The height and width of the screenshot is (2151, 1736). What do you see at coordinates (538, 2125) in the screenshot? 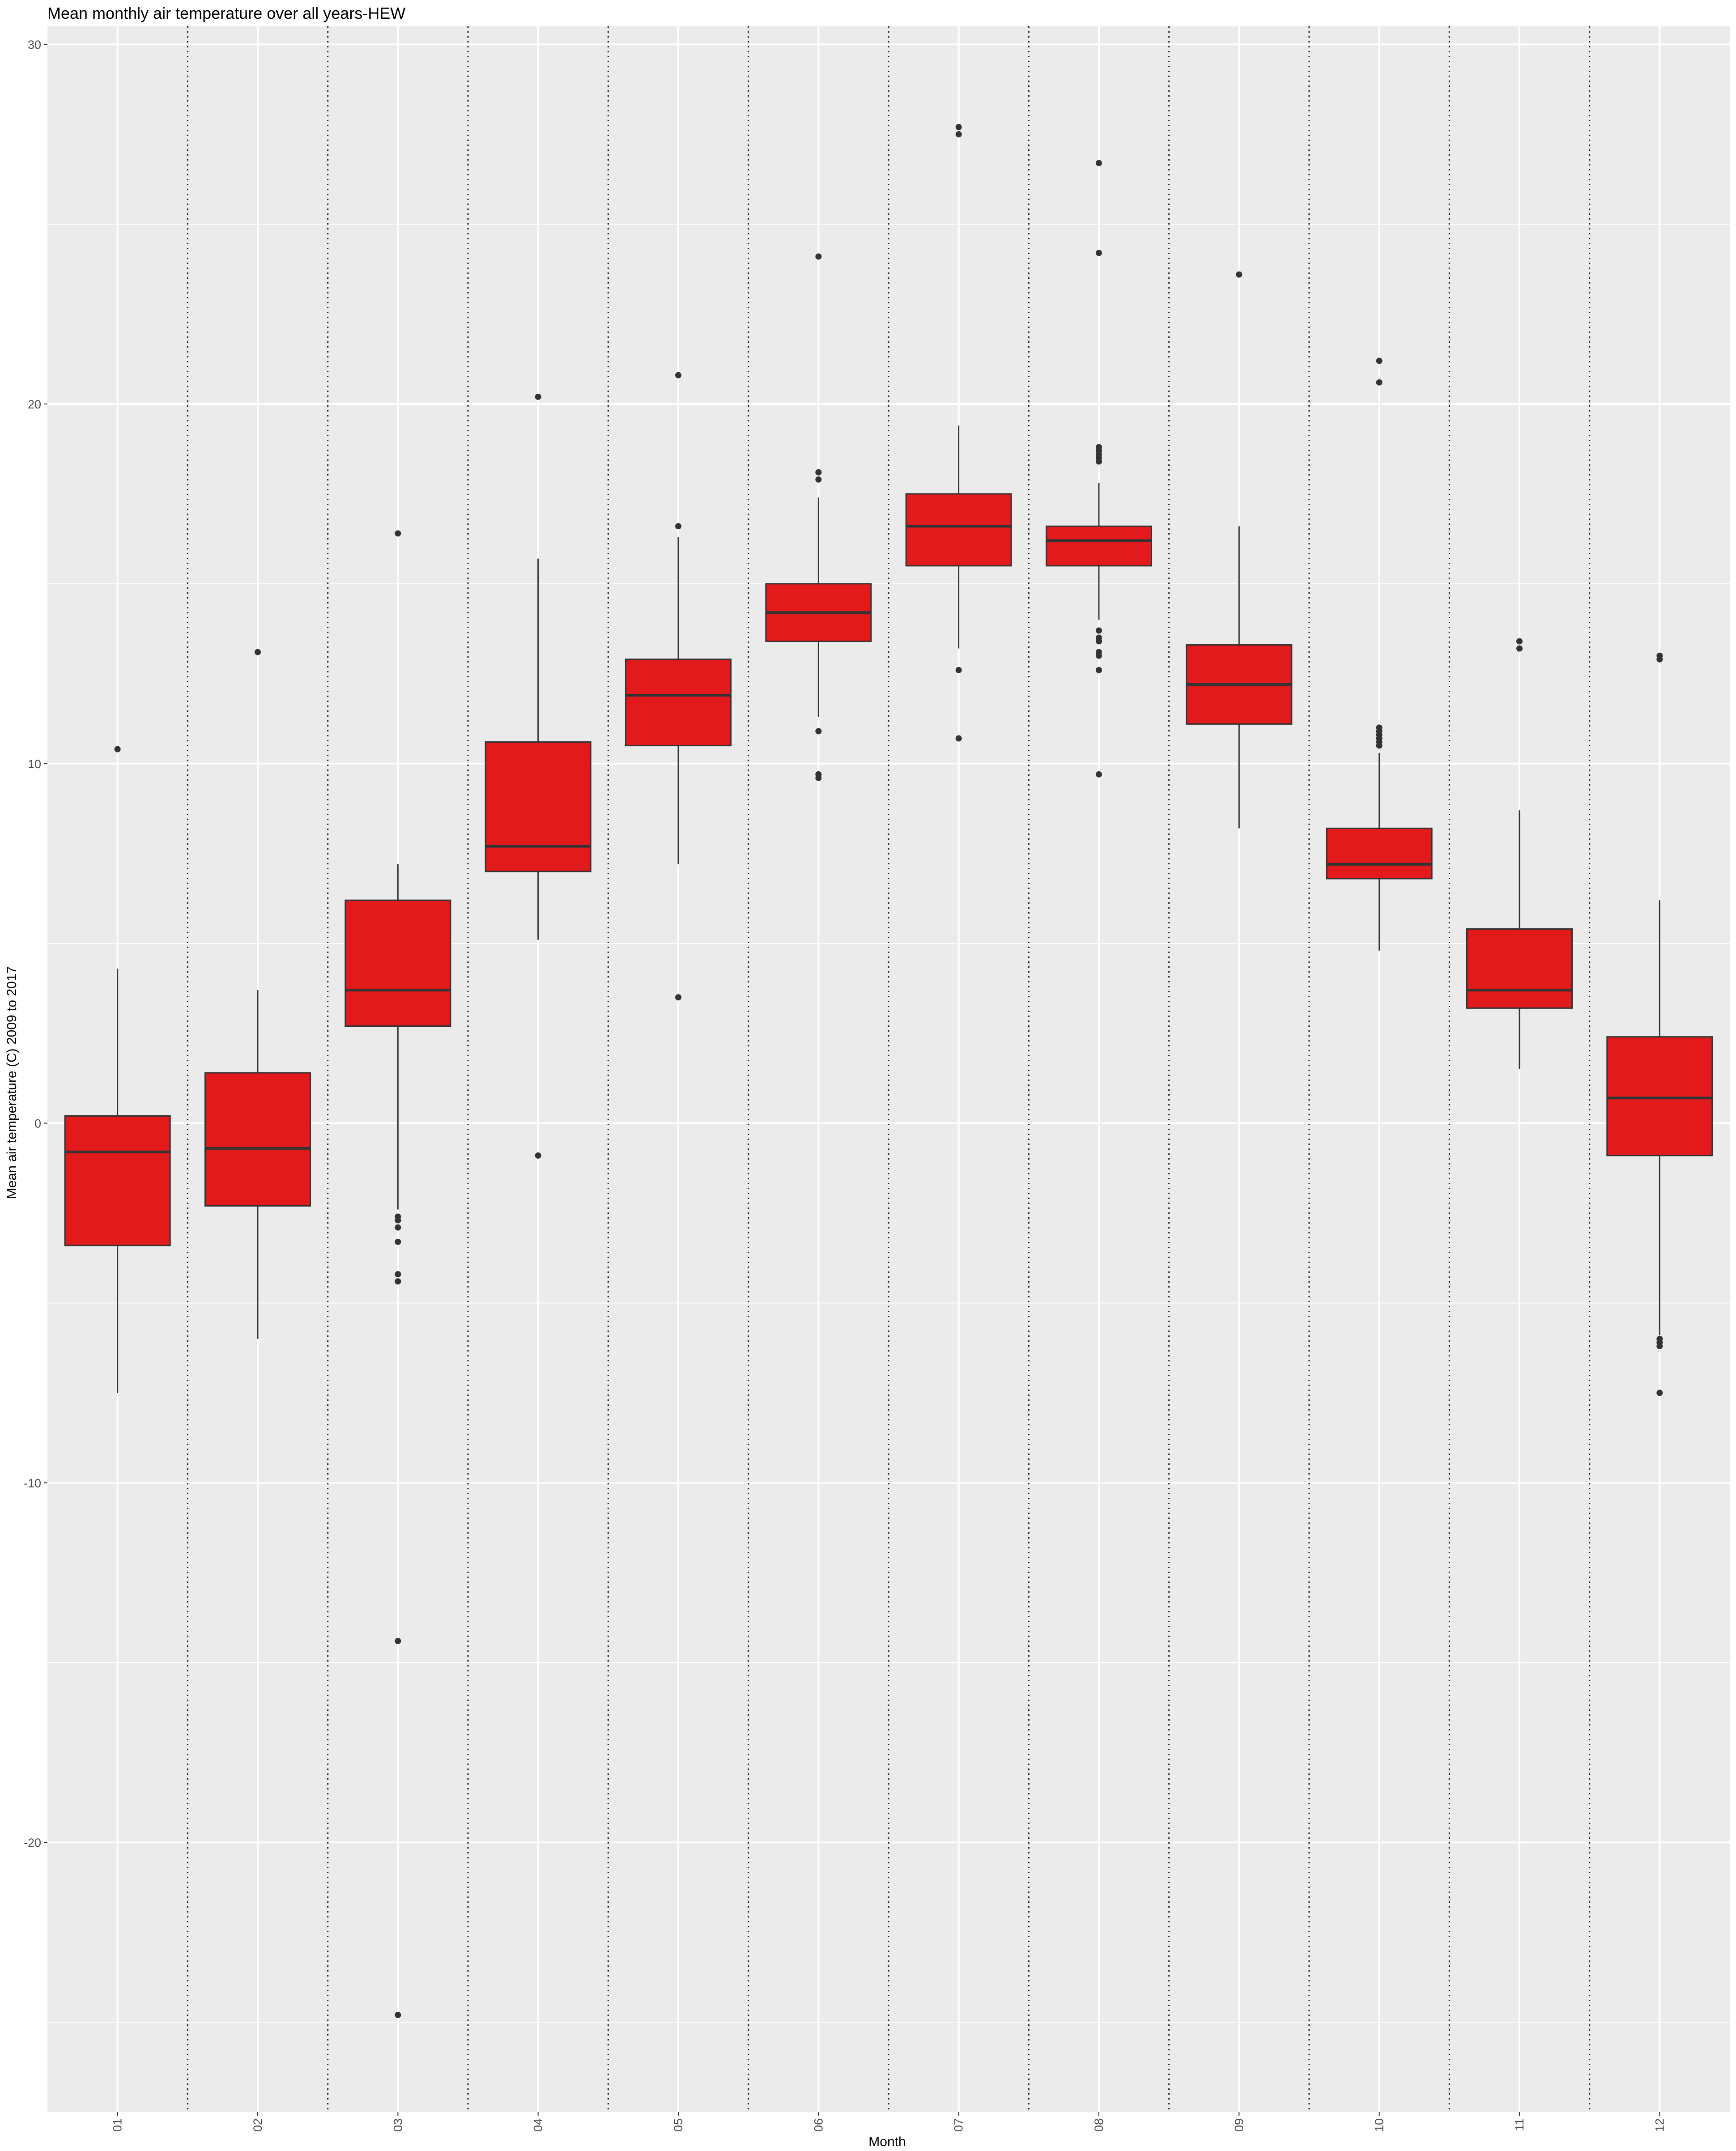
I see `x-tick-label: 04` at bounding box center [538, 2125].